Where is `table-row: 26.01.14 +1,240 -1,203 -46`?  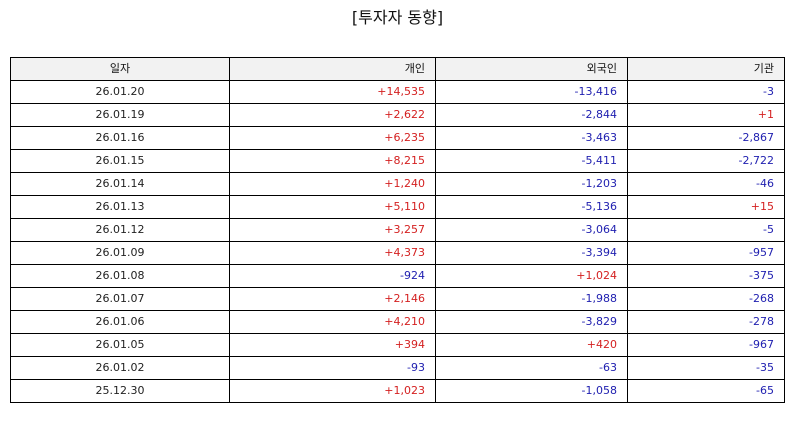
table-row: 26.01.14 +1,240 -1,203 -46 is located at coordinates (397, 184).